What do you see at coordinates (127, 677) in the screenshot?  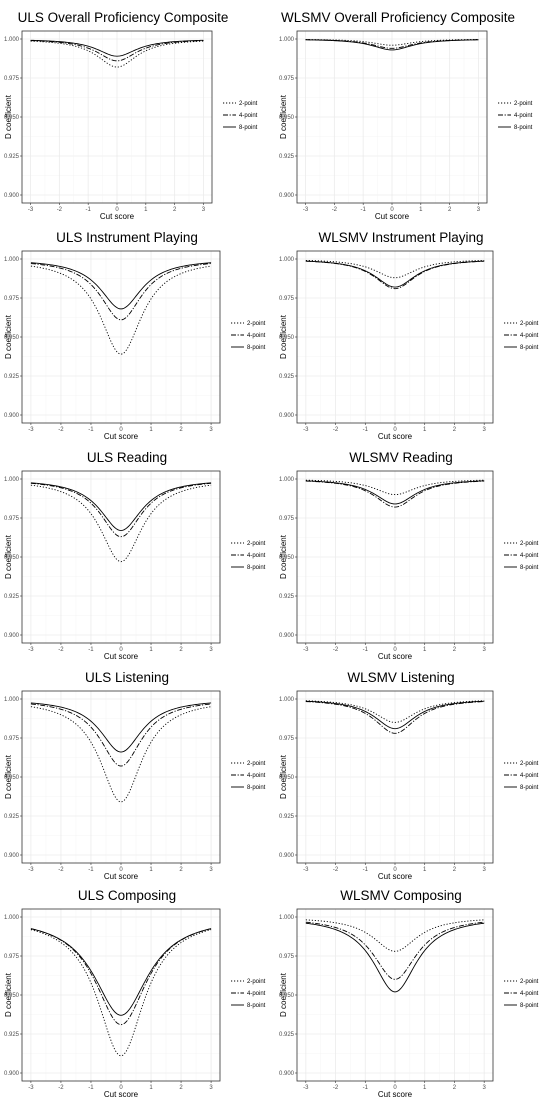 I see `chart-title: ULS Listening` at bounding box center [127, 677].